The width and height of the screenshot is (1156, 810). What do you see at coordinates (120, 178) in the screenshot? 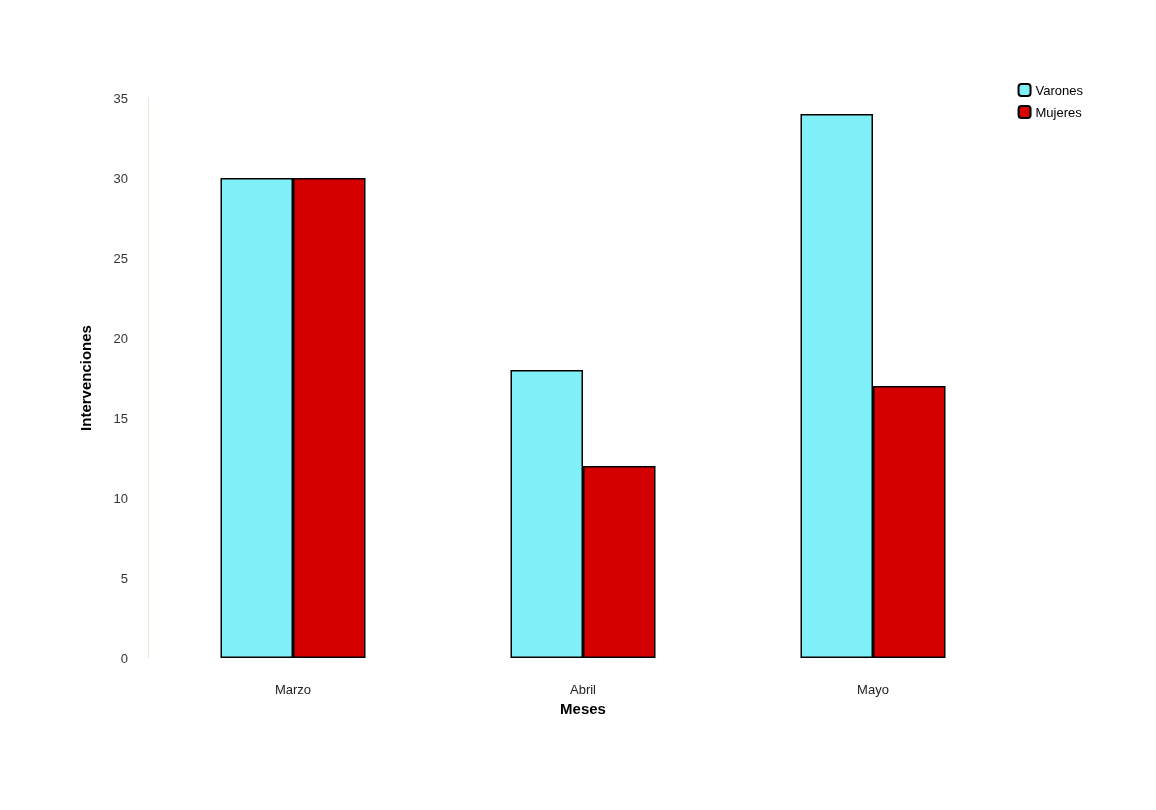
I see `y-tick-label: 30` at bounding box center [120, 178].